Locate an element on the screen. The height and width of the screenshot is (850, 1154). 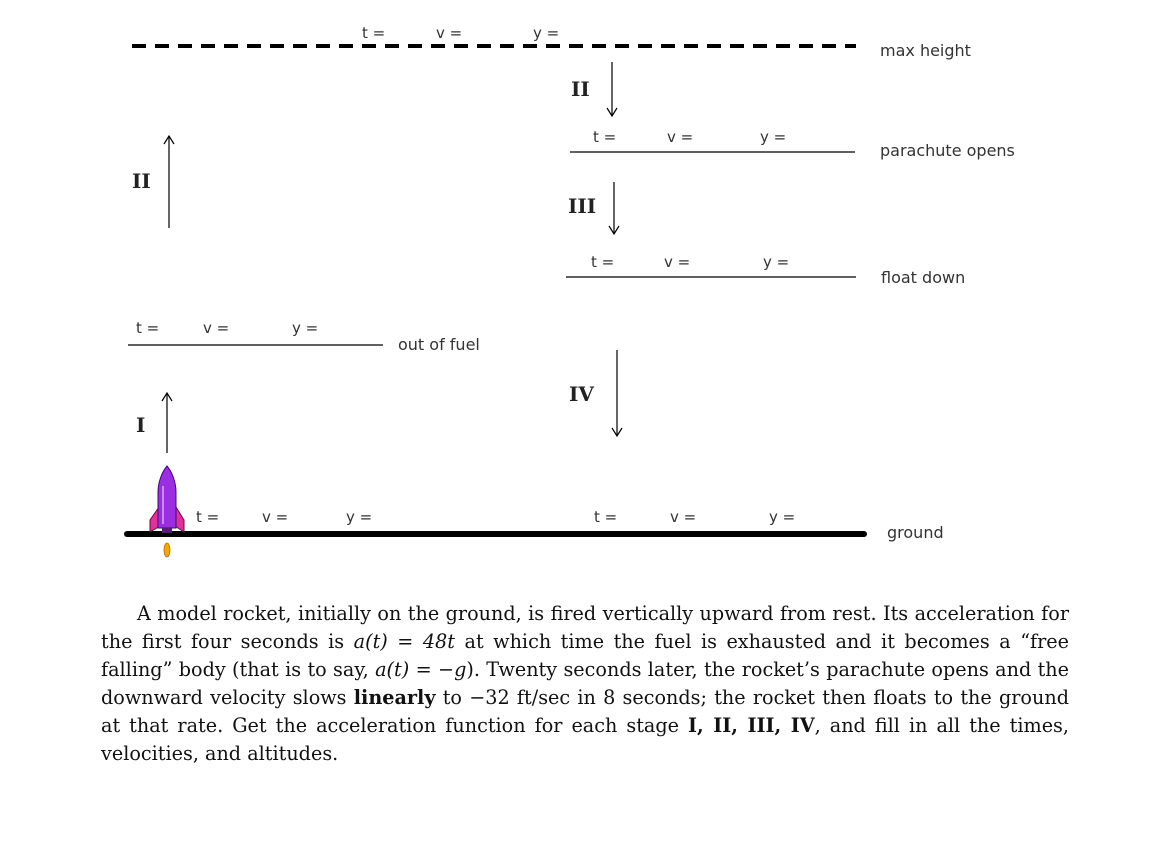
out-of-fuel-y: y = is located at coordinates (305, 328).